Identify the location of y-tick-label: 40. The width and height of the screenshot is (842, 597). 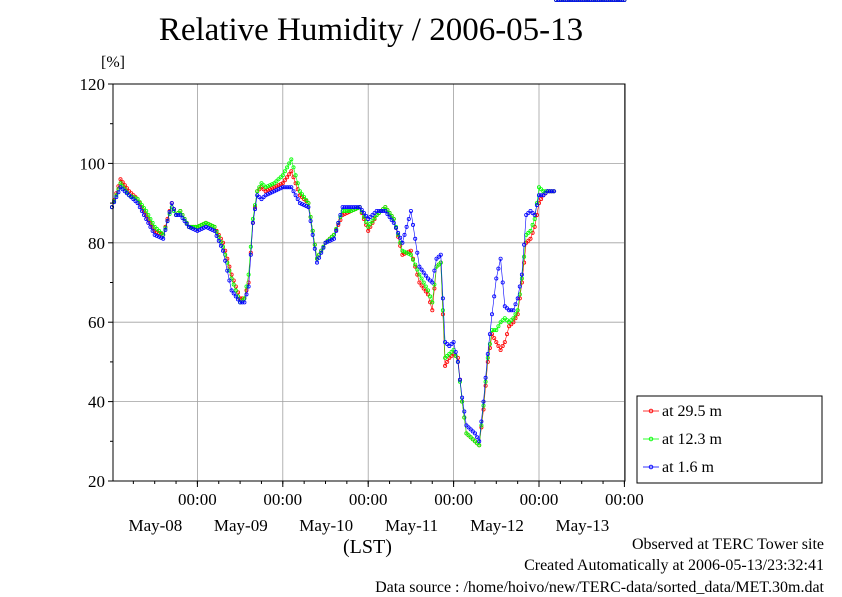
(96, 402).